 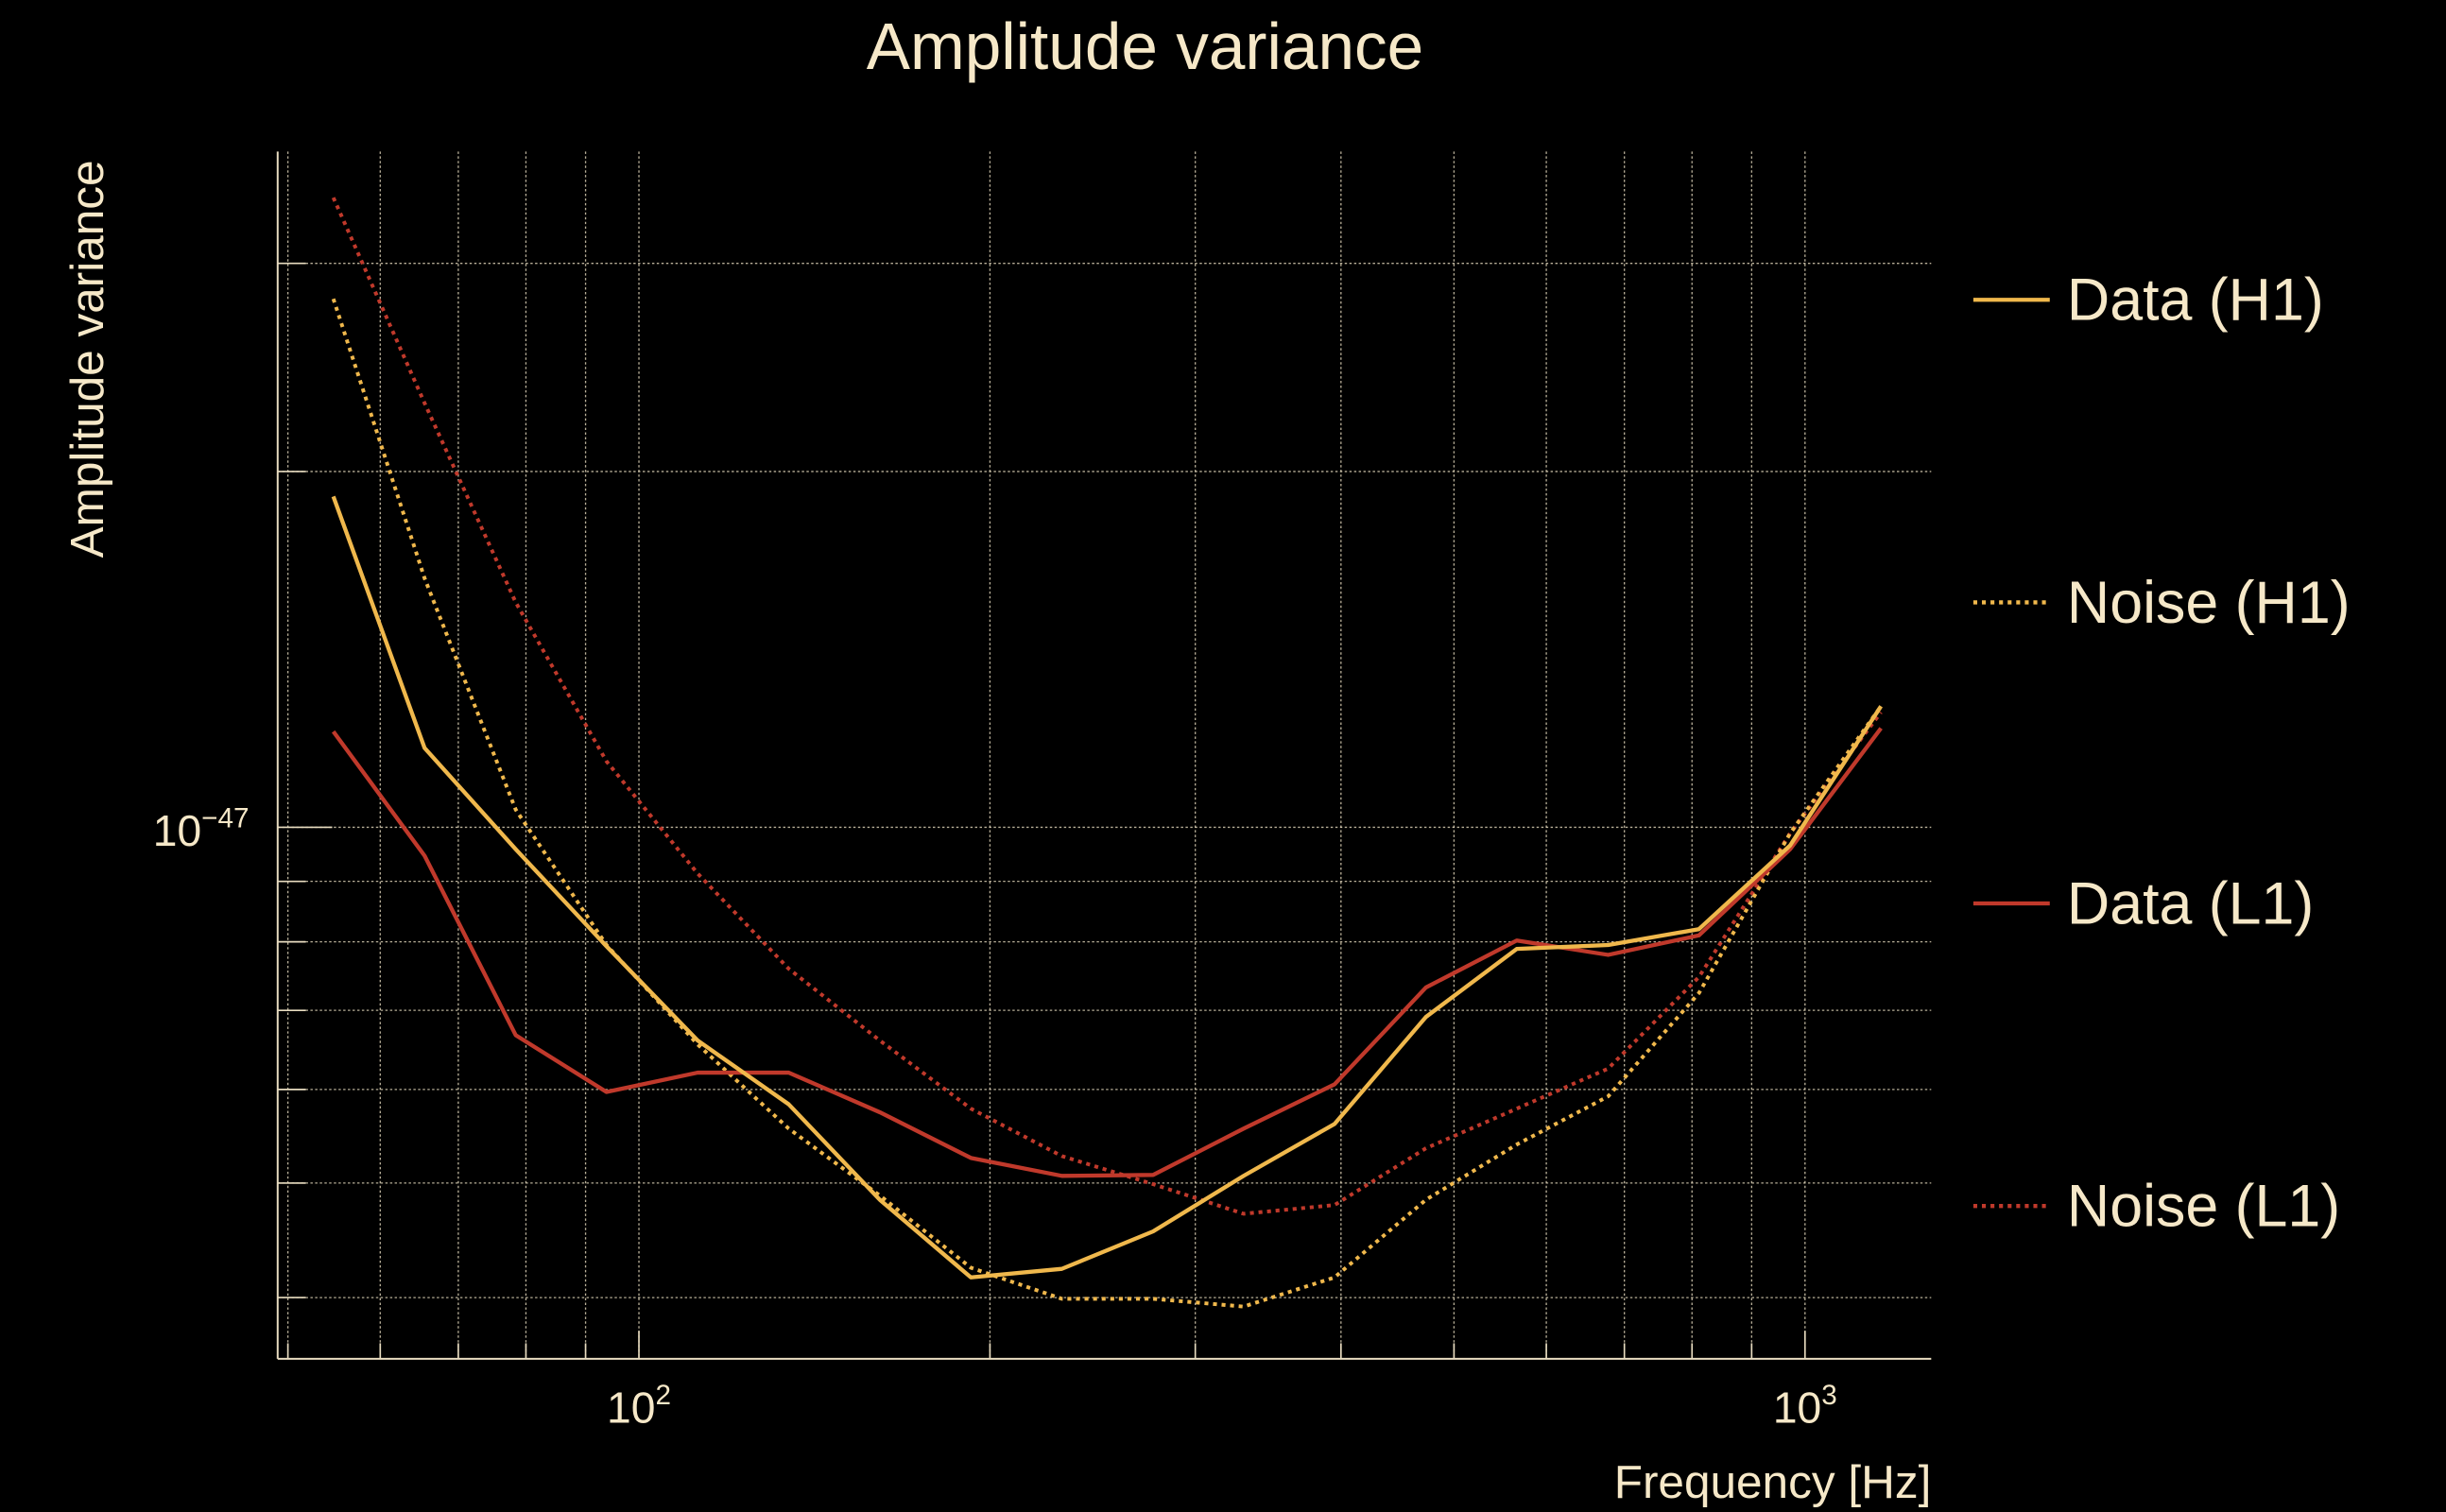 What do you see at coordinates (639, 1406) in the screenshot?
I see `x-tick-label: 10²` at bounding box center [639, 1406].